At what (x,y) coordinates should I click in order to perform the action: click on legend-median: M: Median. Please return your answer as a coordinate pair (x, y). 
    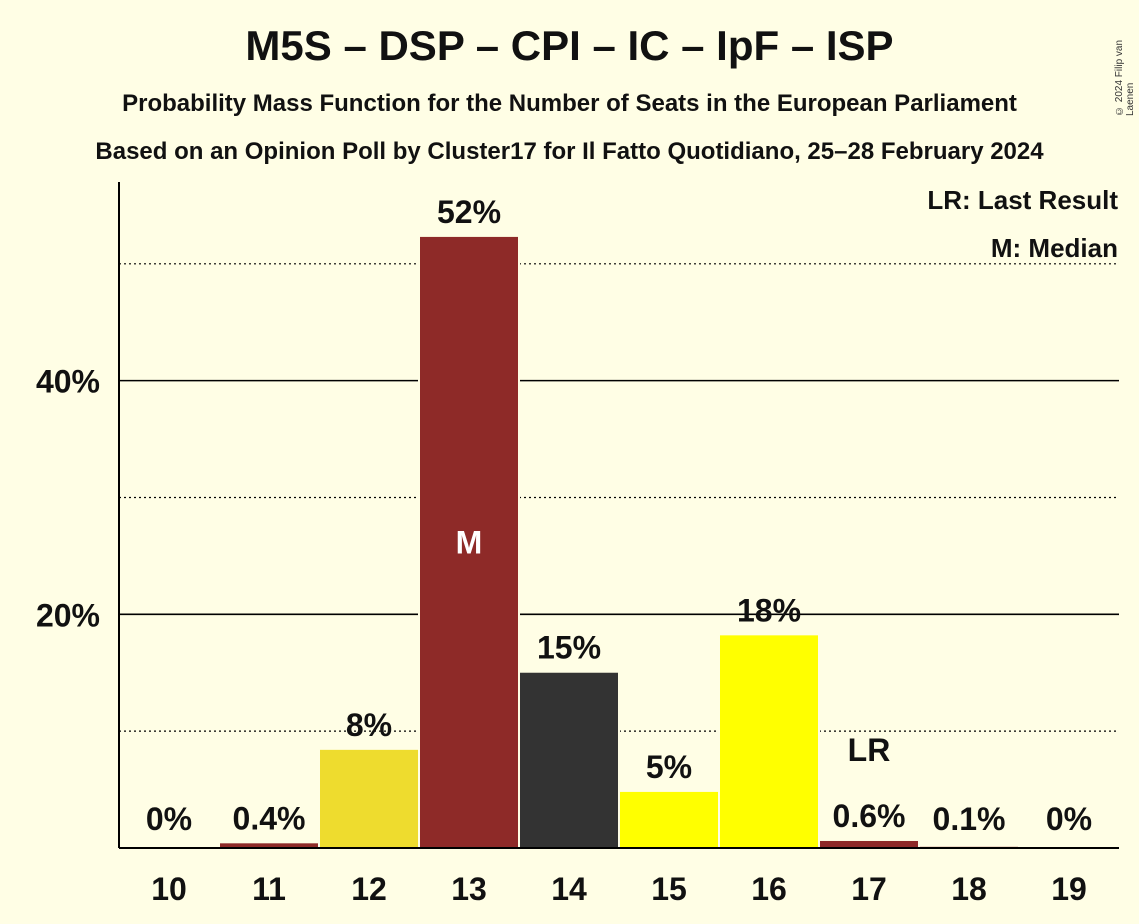
    Looking at the image, I should click on (1054, 248).